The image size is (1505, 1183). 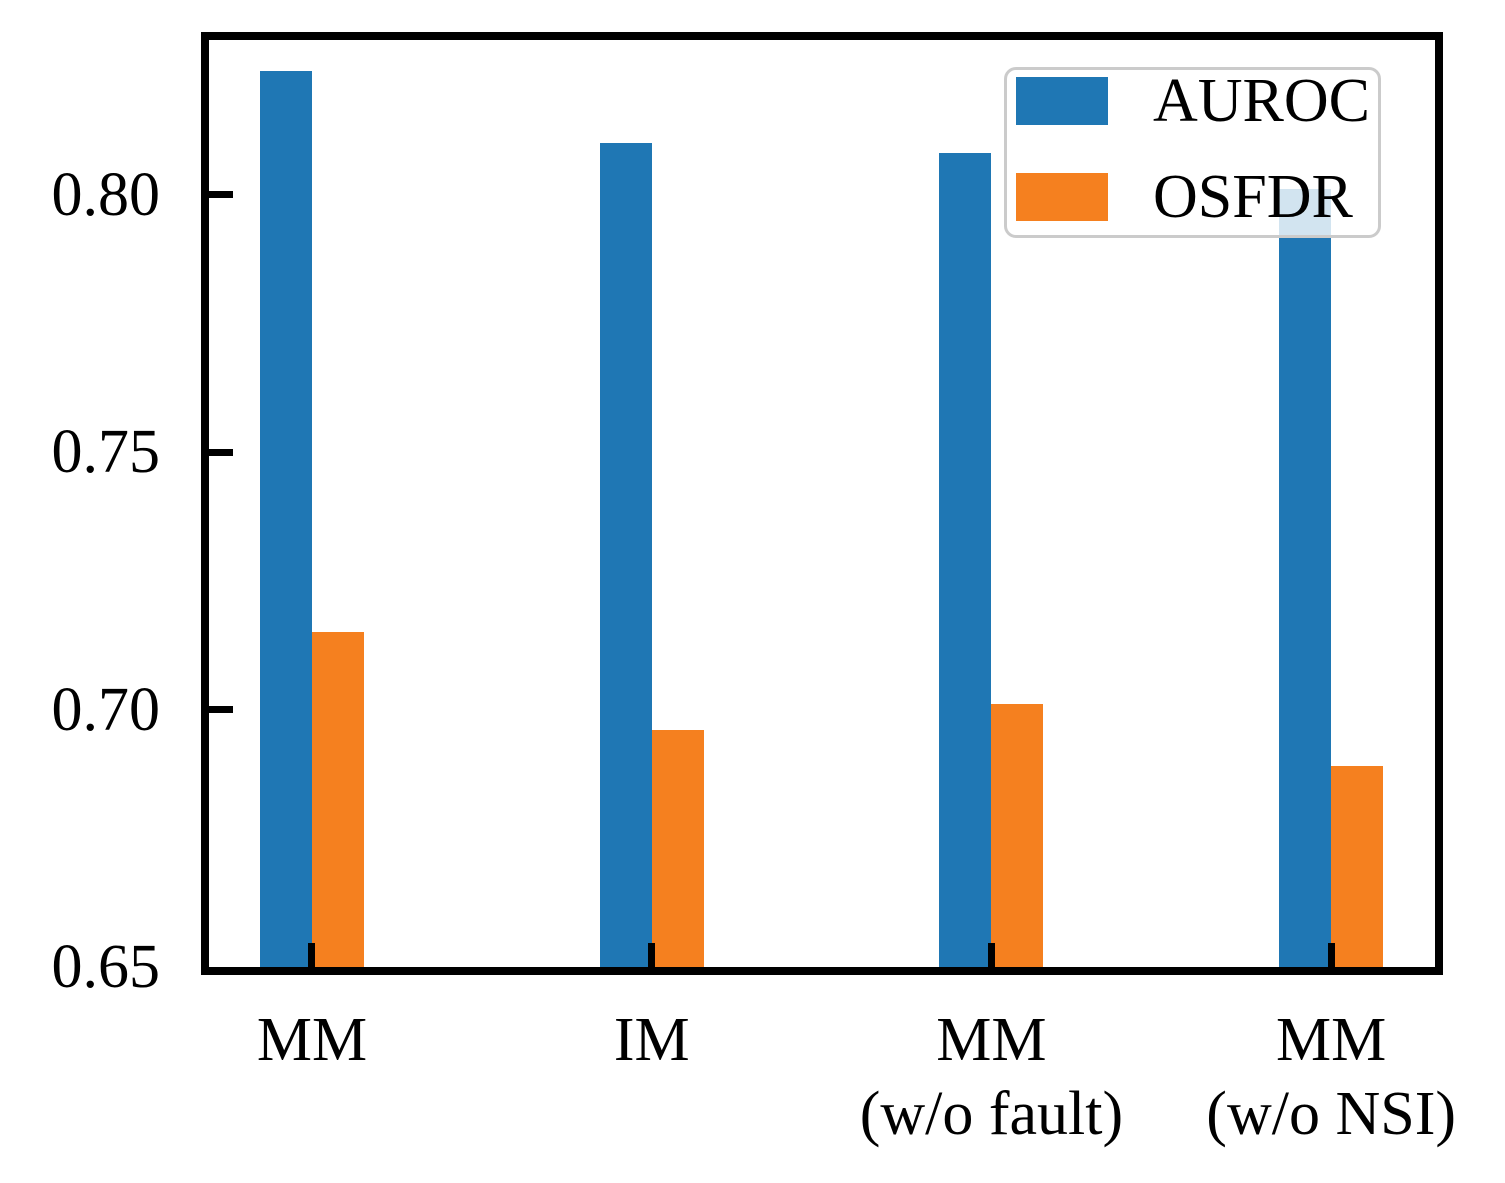 What do you see at coordinates (106, 967) in the screenshot?
I see `y-tick-label: 0.65` at bounding box center [106, 967].